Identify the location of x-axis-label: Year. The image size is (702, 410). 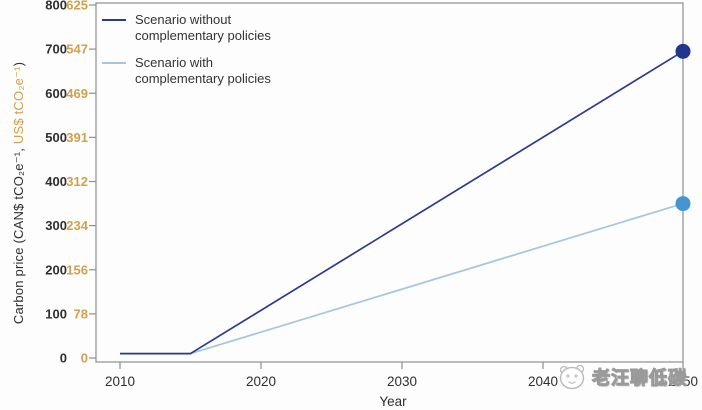
(393, 401).